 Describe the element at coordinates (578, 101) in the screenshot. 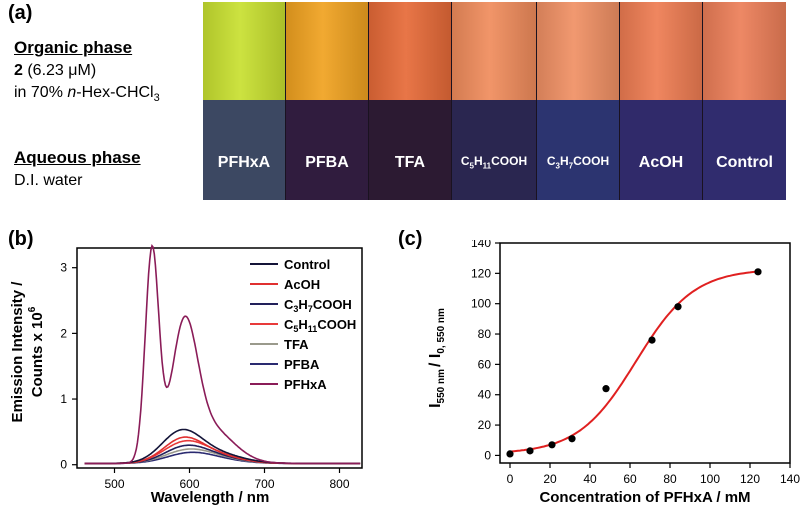

I see `vial-c3h7cooh: C3H7COOH` at that location.